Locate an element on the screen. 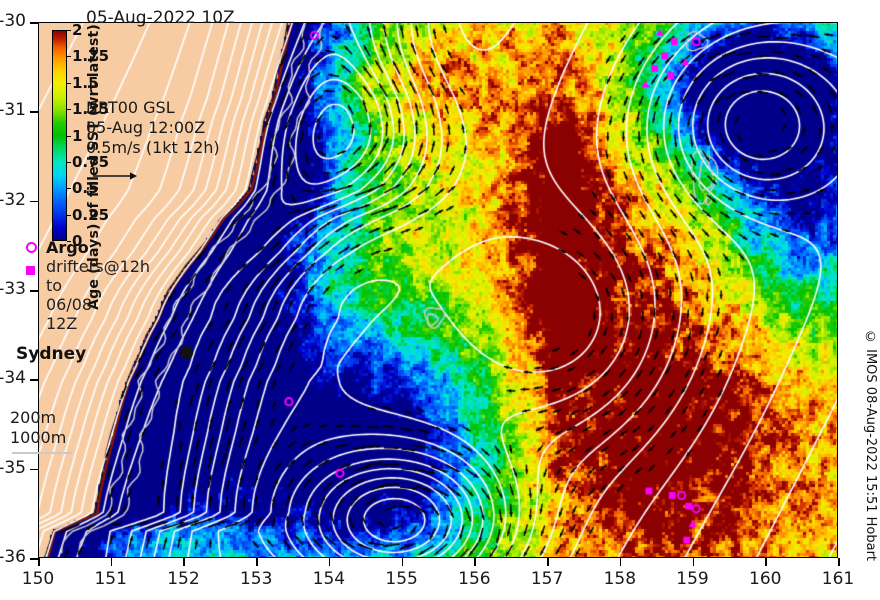  x-tick-label-9: 159 is located at coordinates (692, 579).